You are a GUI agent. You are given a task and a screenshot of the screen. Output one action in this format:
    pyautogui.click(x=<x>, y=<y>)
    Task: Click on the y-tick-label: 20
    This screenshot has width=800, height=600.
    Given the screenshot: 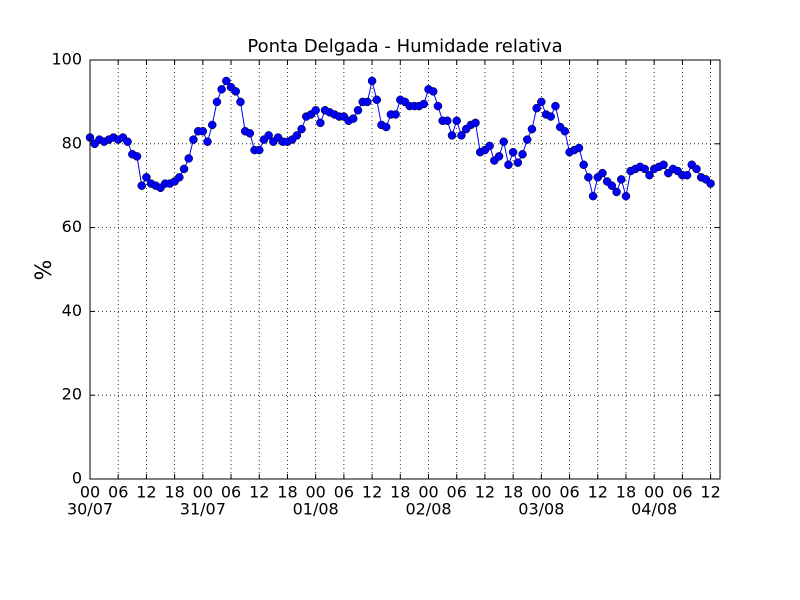 What is the action you would take?
    pyautogui.click(x=72, y=394)
    